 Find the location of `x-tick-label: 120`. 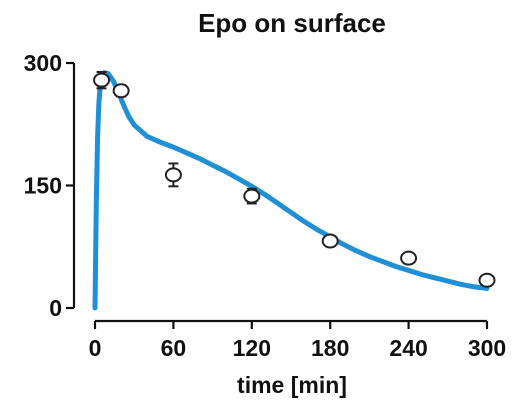

x-tick-label: 120 is located at coordinates (252, 348).